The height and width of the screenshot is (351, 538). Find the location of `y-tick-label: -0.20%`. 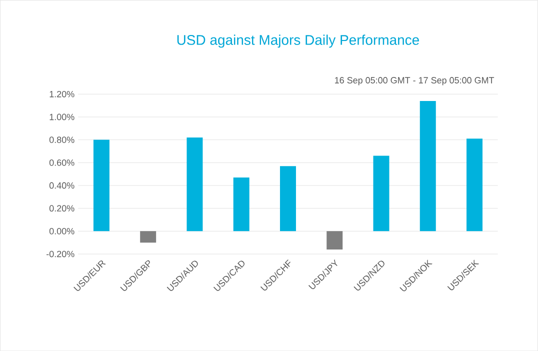

y-tick-label: -0.20% is located at coordinates (60, 254).